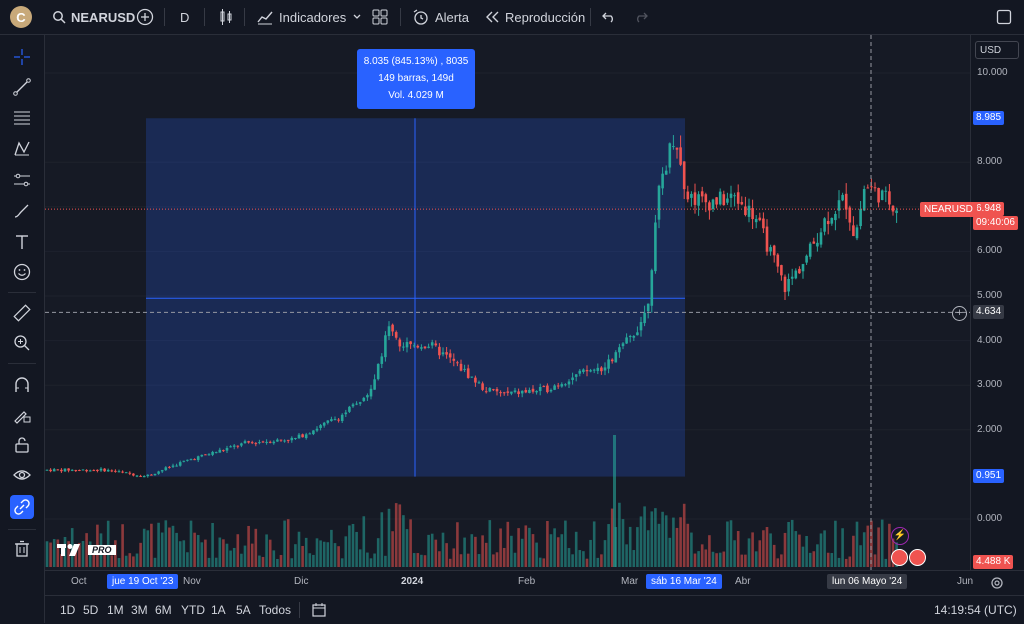 This screenshot has width=1024, height=624. What do you see at coordinates (1004, 17) in the screenshot?
I see `fullscreen-button` at bounding box center [1004, 17].